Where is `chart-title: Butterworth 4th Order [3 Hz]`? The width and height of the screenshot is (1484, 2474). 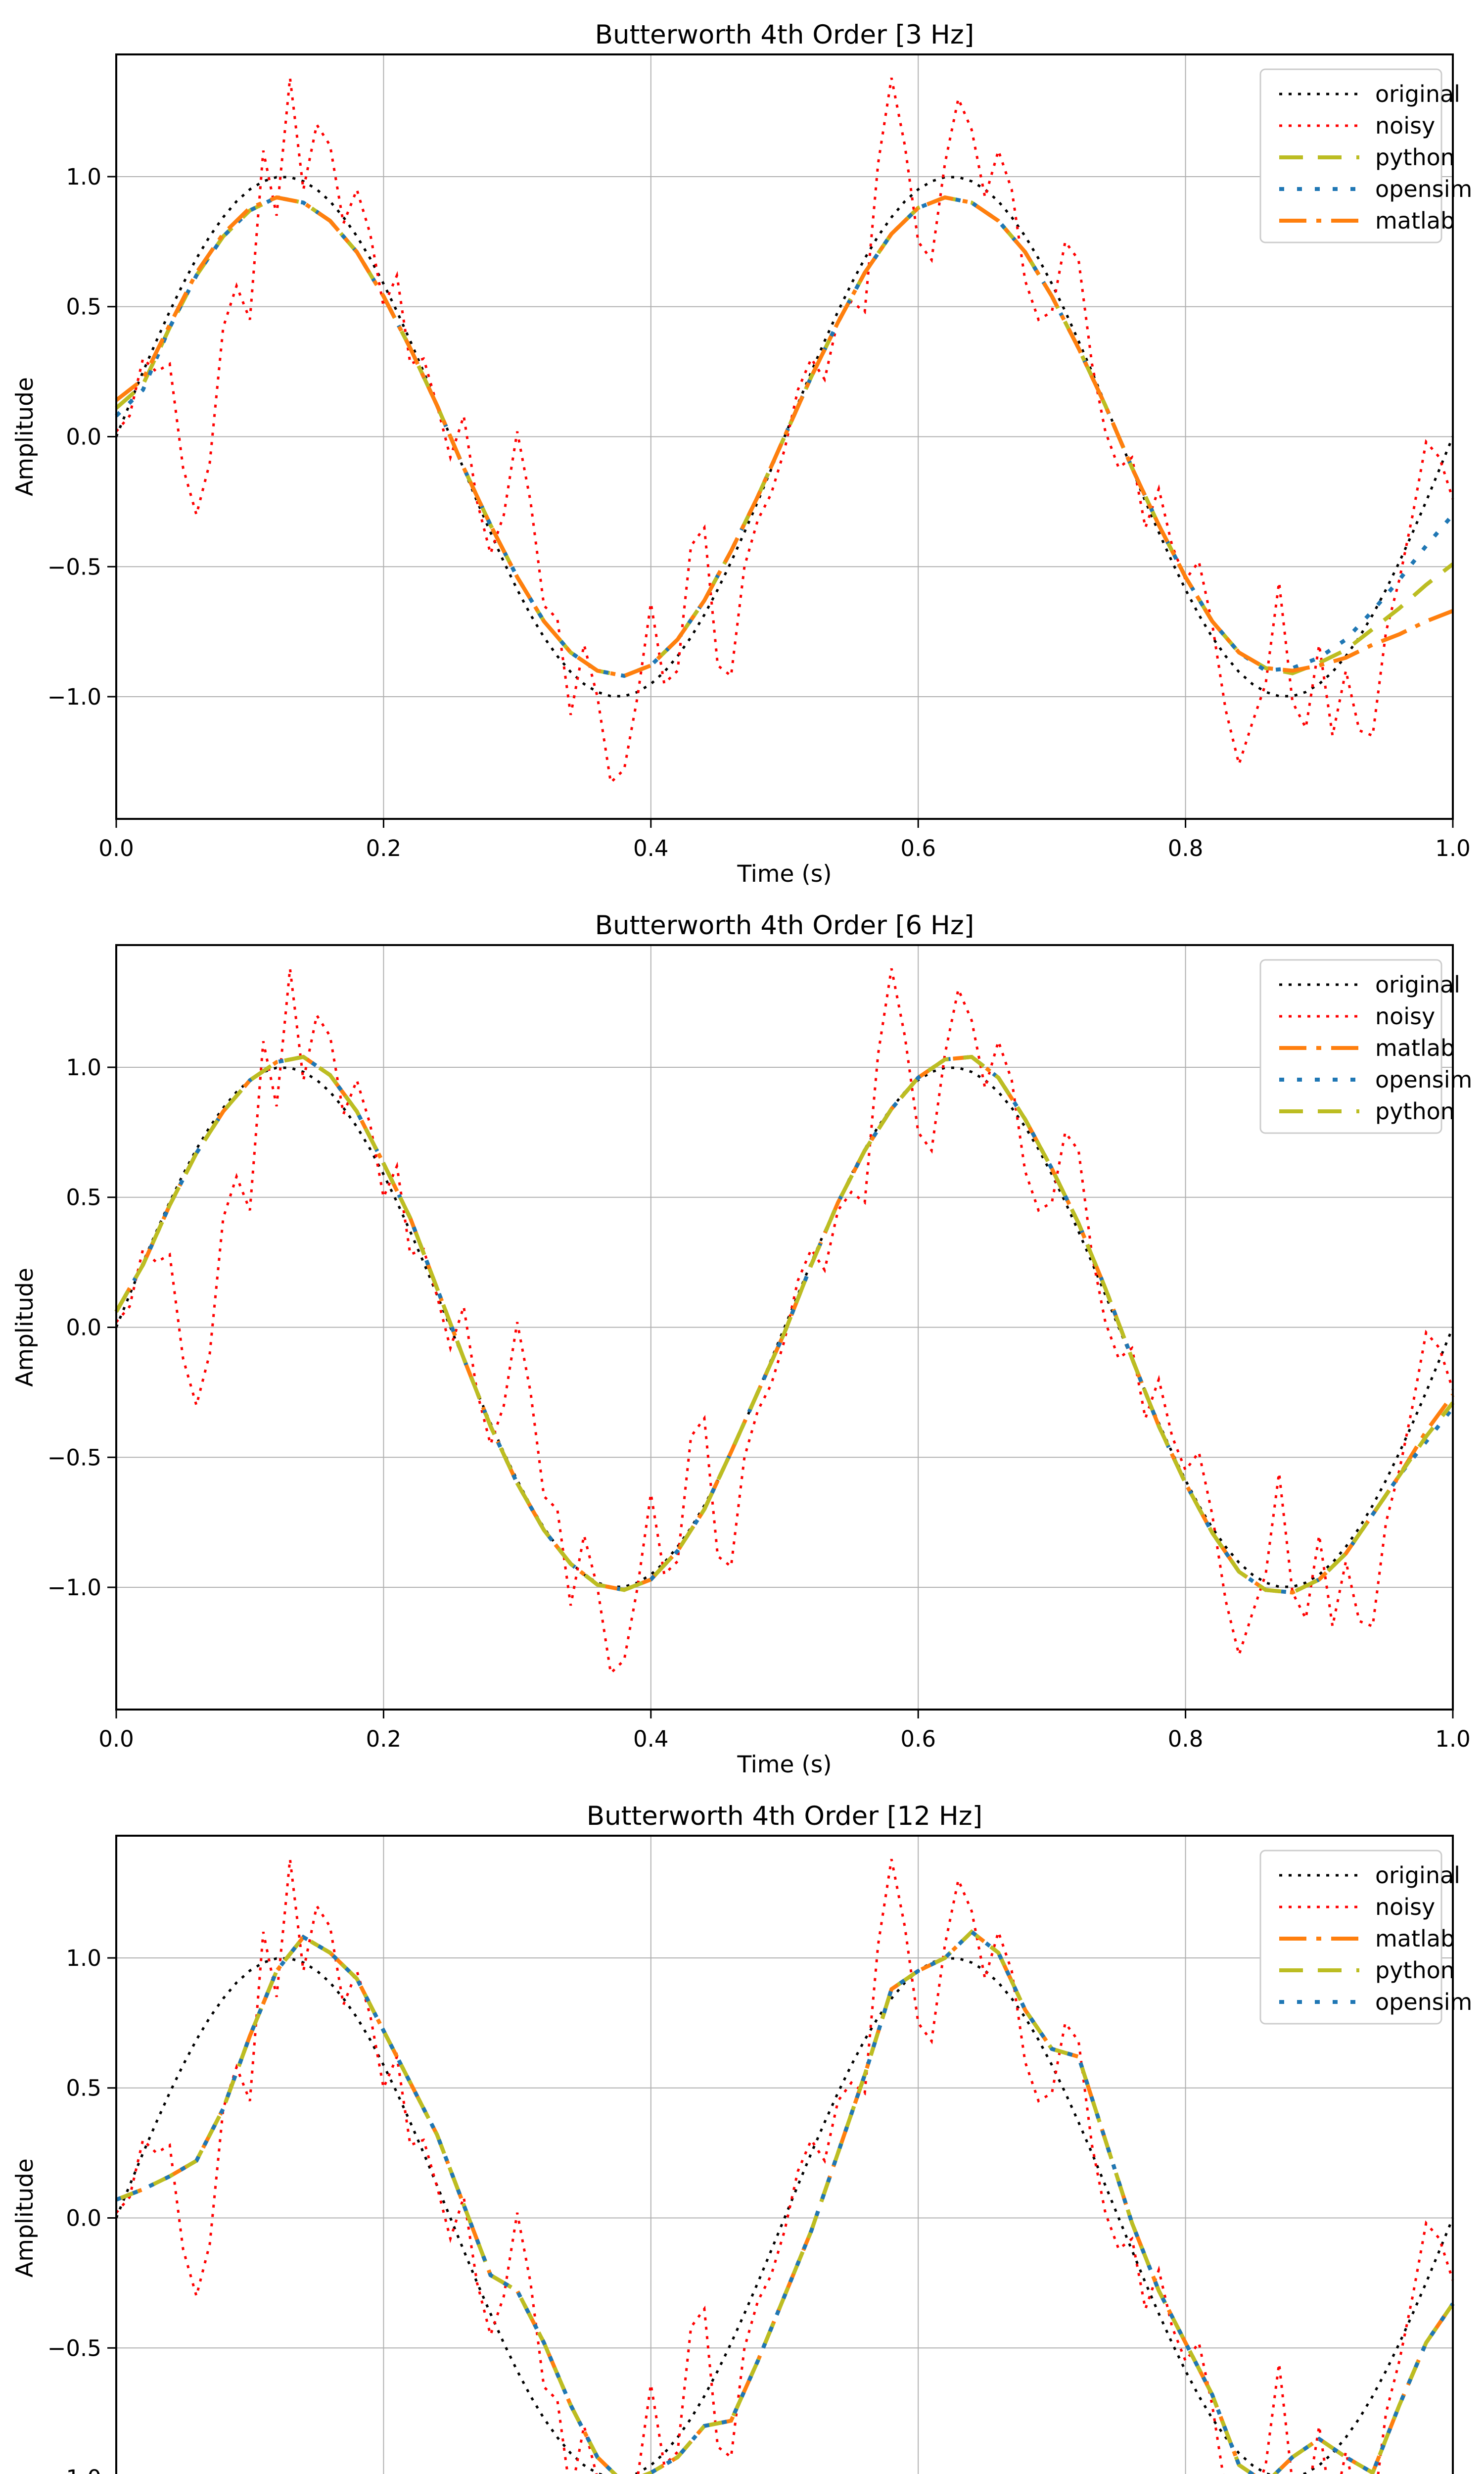
chart-title: Butterworth 4th Order [3 Hz] is located at coordinates (784, 35).